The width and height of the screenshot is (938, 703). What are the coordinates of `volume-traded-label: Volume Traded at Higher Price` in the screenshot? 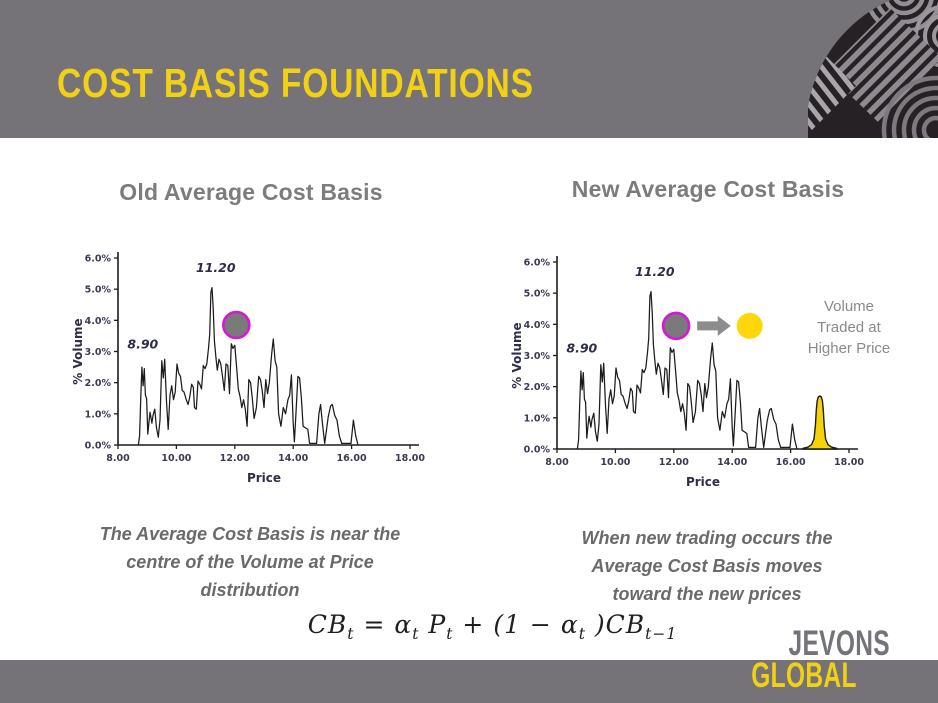 It's located at (849, 327).